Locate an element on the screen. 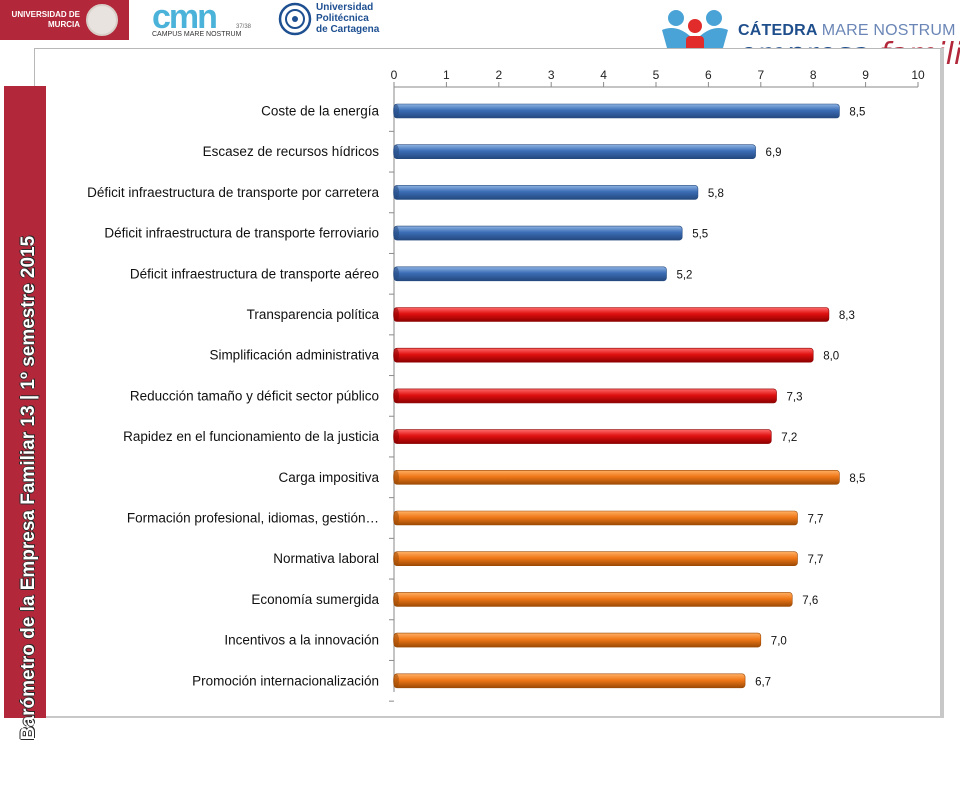 This screenshot has width=960, height=804. university-of-murcia-logo: UNIVERSIDAD DE MURCIA is located at coordinates (64, 20).